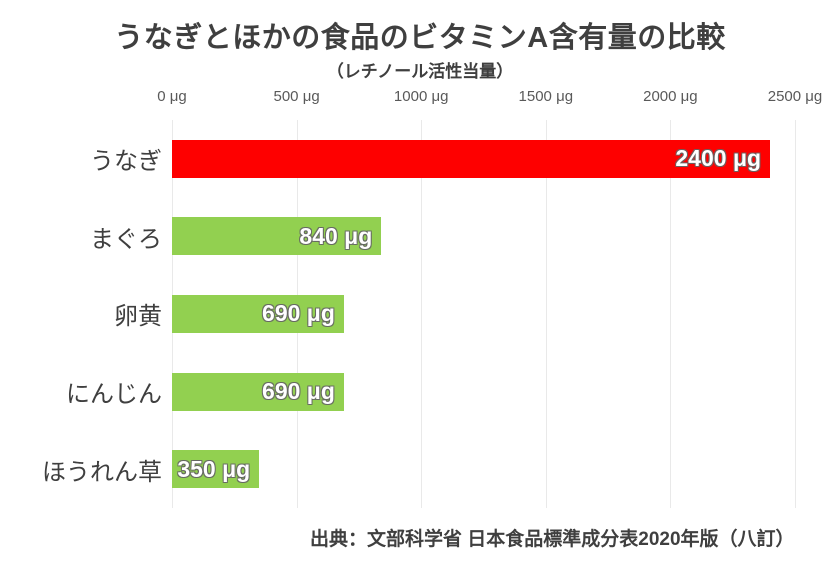  I want to click on bar-row-unagi: うなぎ 2400 μg, so click(420, 158).